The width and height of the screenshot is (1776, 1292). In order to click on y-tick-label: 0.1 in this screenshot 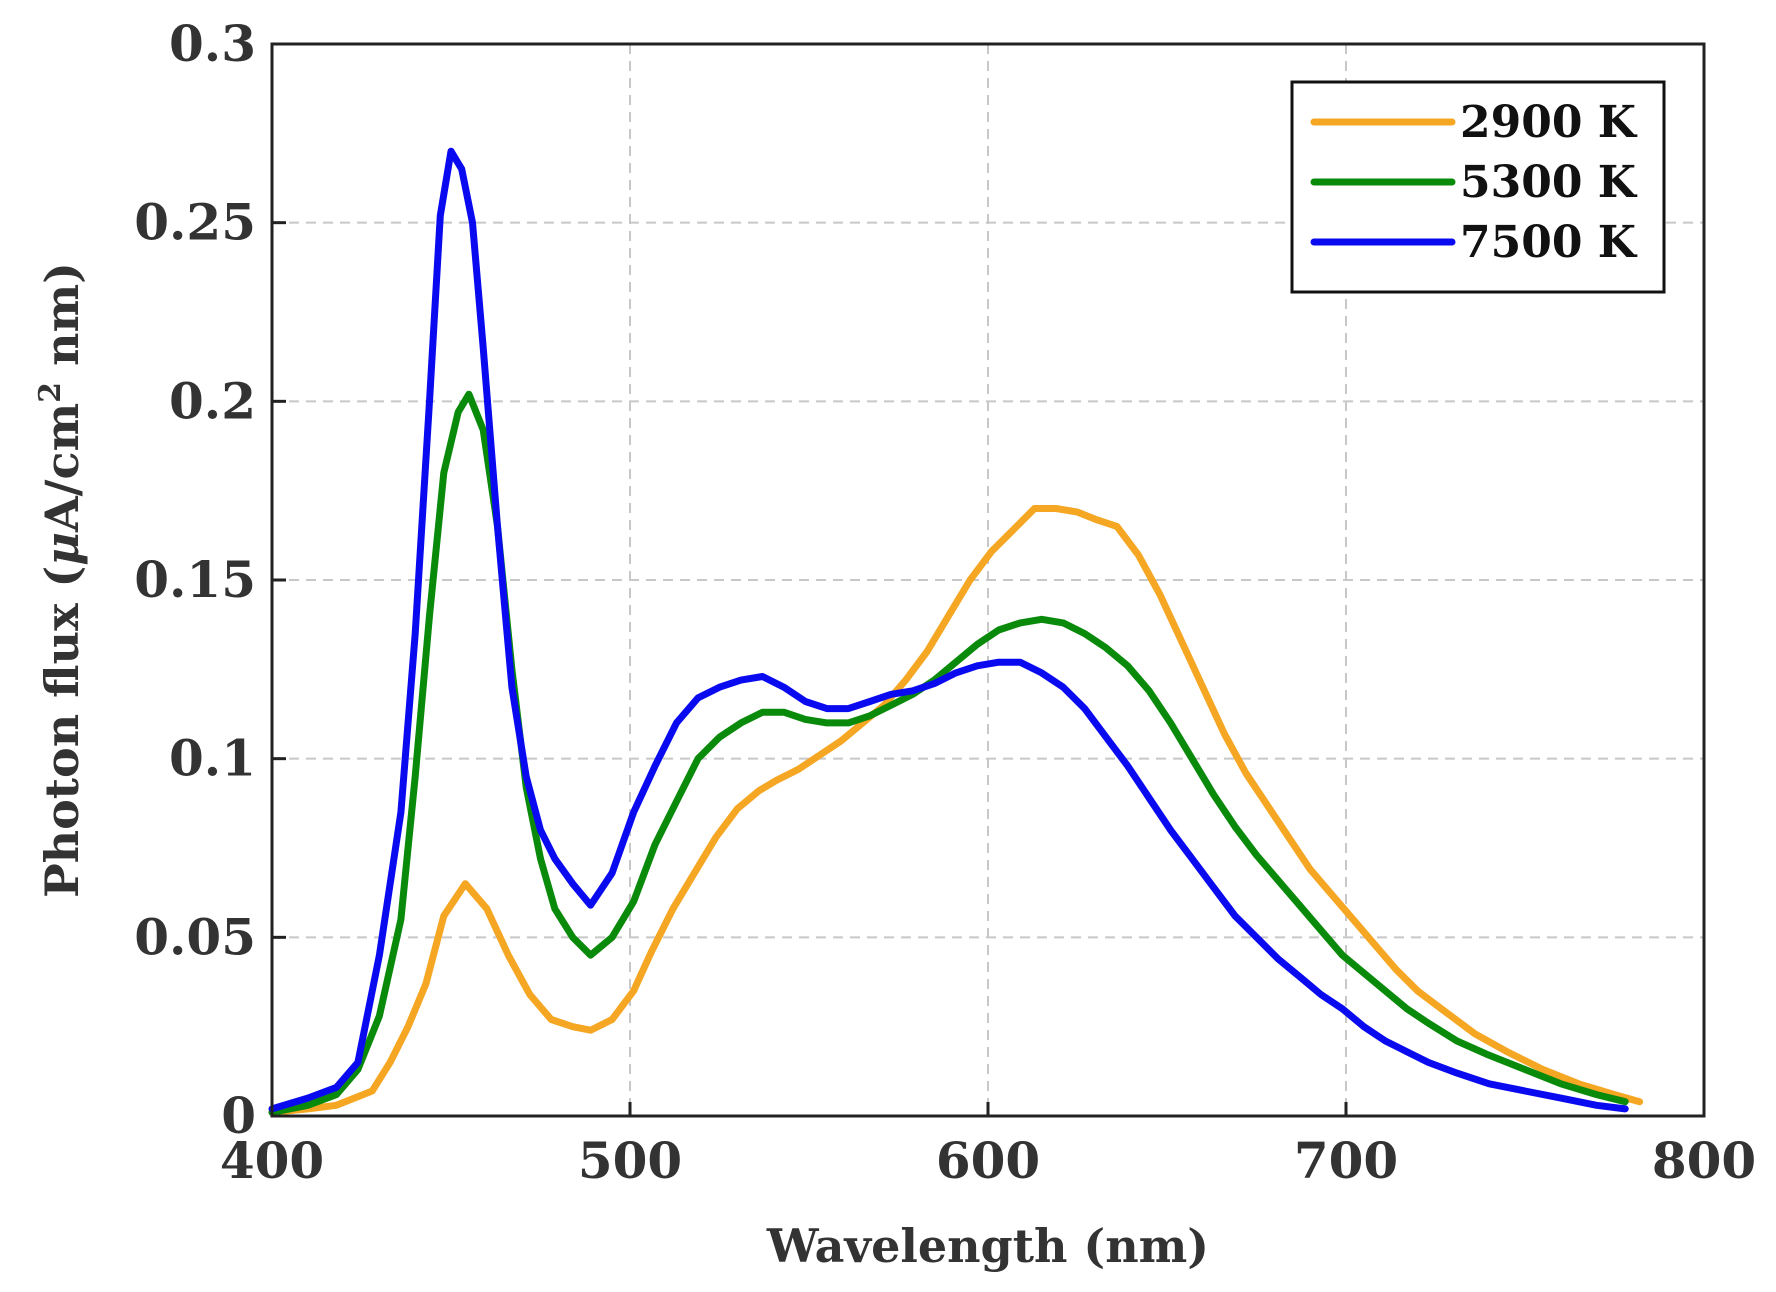, I will do `click(212, 758)`.